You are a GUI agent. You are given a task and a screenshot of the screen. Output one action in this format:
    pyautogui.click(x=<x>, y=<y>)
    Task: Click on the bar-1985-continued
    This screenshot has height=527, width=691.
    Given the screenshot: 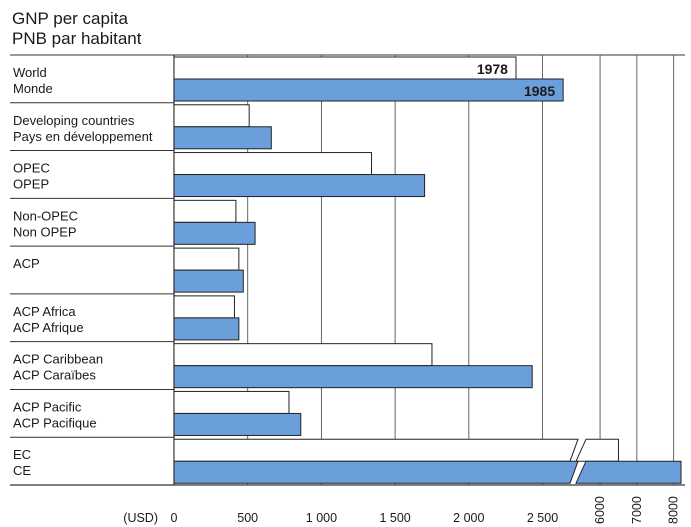 What is the action you would take?
    pyautogui.click(x=628, y=472)
    